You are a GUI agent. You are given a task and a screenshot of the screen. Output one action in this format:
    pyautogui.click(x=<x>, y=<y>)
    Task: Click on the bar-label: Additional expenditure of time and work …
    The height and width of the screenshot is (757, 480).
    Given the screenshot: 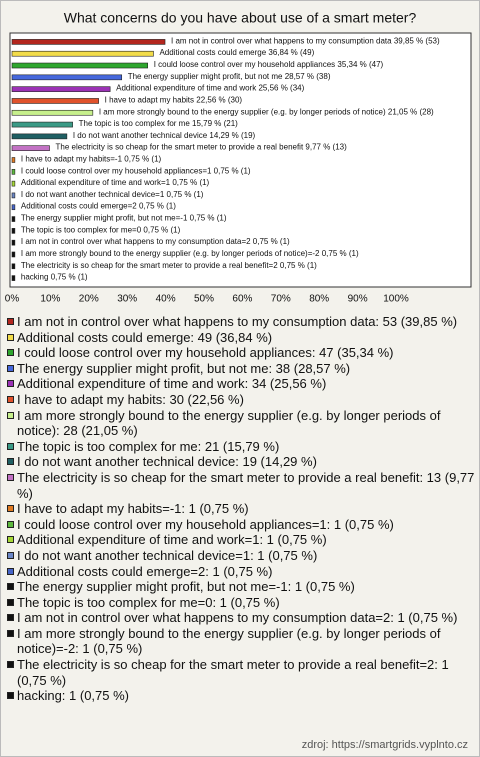 What is the action you would take?
    pyautogui.click(x=210, y=88)
    